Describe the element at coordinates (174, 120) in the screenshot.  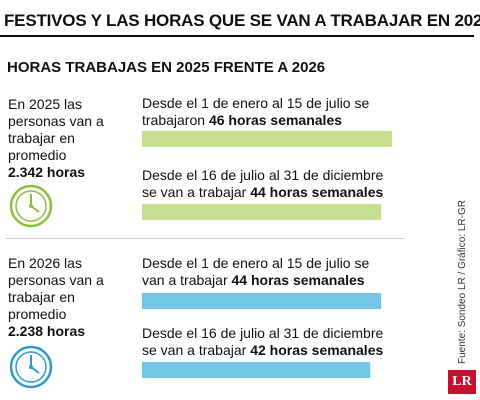
I see `period-line2-prefix: trabajaron` at that location.